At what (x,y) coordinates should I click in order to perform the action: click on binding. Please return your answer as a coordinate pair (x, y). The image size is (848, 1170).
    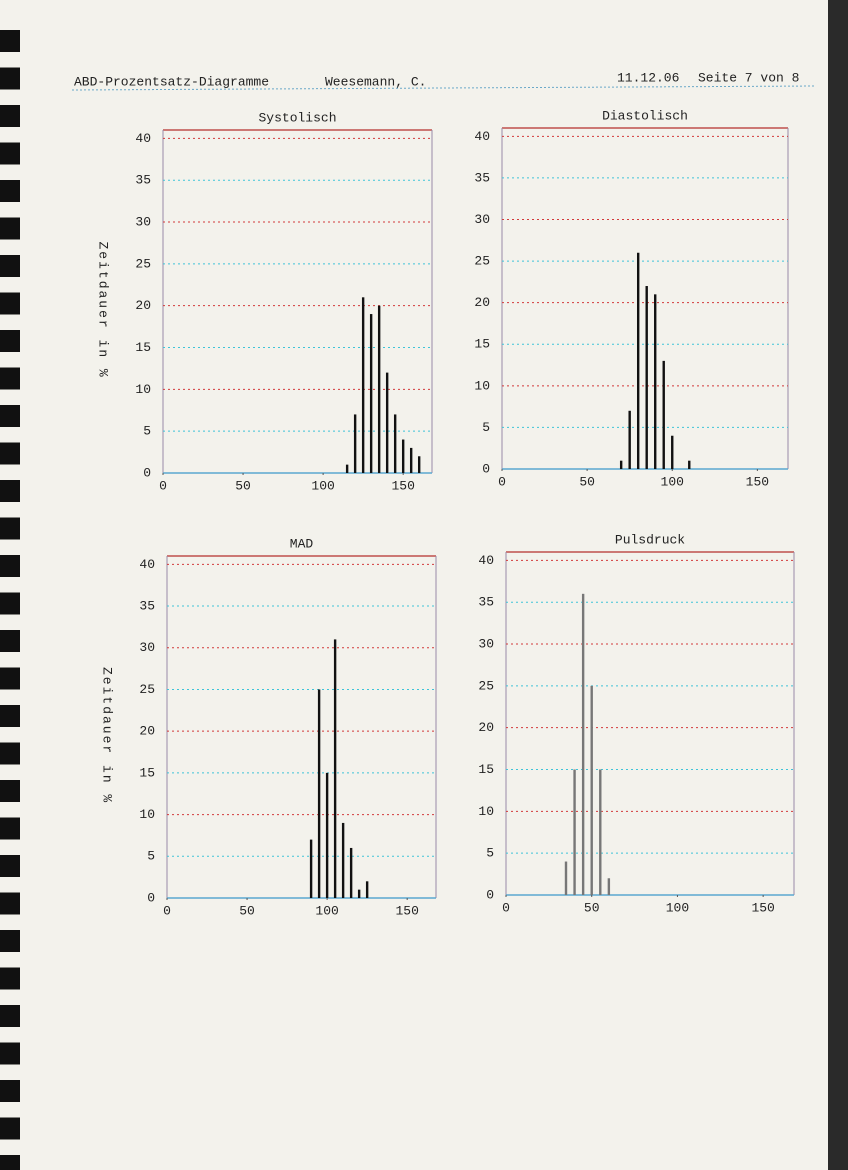
    Looking at the image, I should click on (10, 600).